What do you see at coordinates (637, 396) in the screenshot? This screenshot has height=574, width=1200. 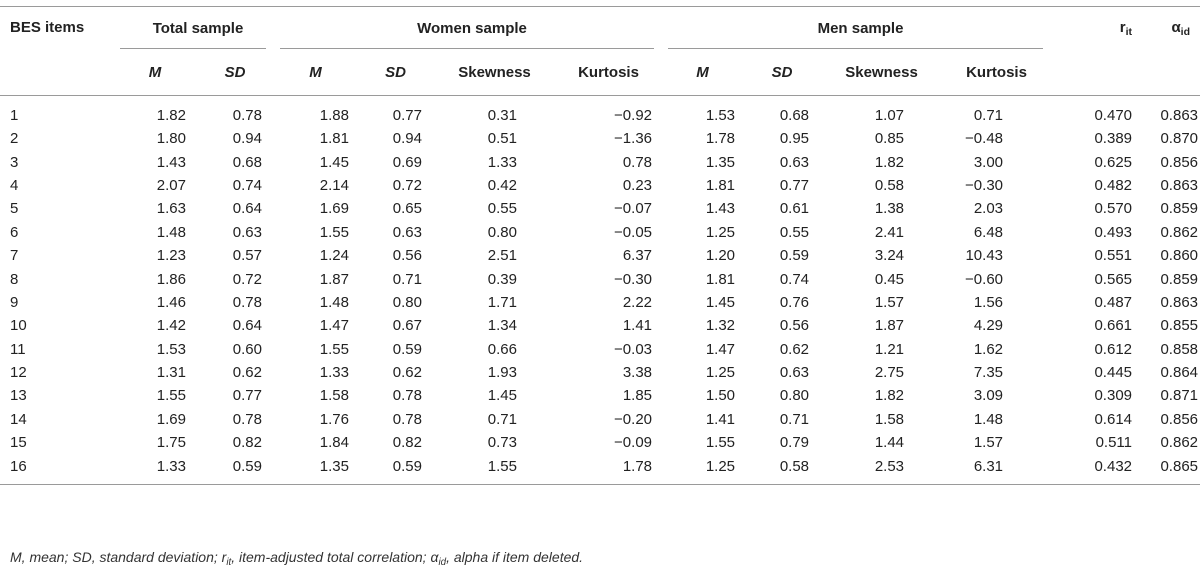 I see `cell-women-kurtosis: 1.85` at bounding box center [637, 396].